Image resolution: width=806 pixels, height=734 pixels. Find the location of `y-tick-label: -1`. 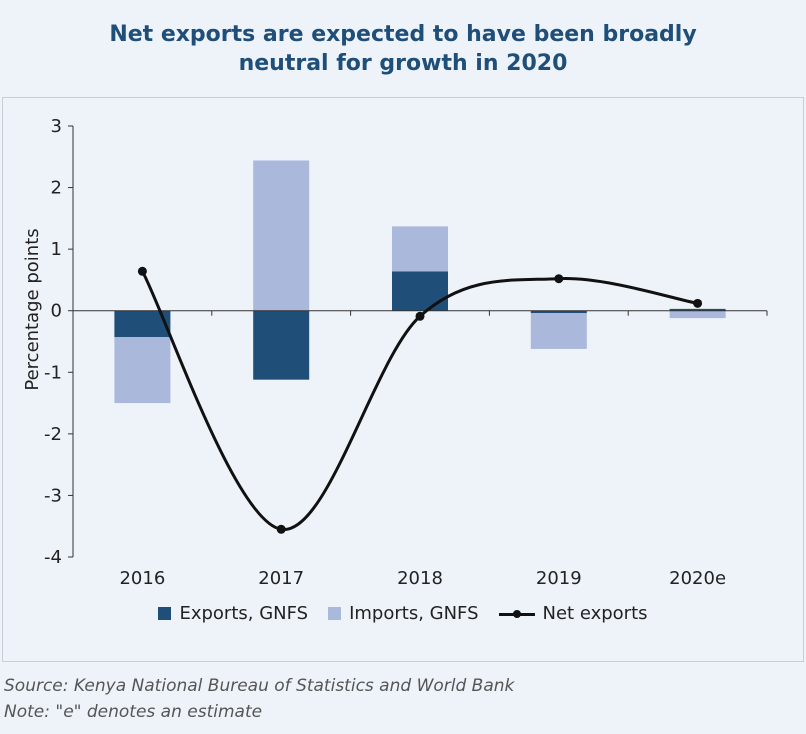

y-tick-label: -1 is located at coordinates (53, 372).